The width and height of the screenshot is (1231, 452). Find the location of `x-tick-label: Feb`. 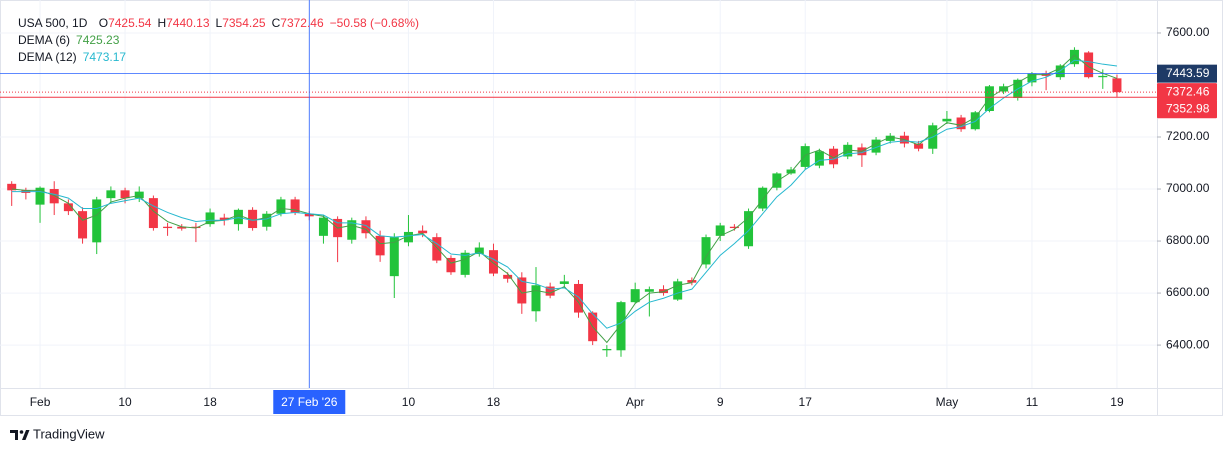

x-tick-label: Feb is located at coordinates (40, 402).